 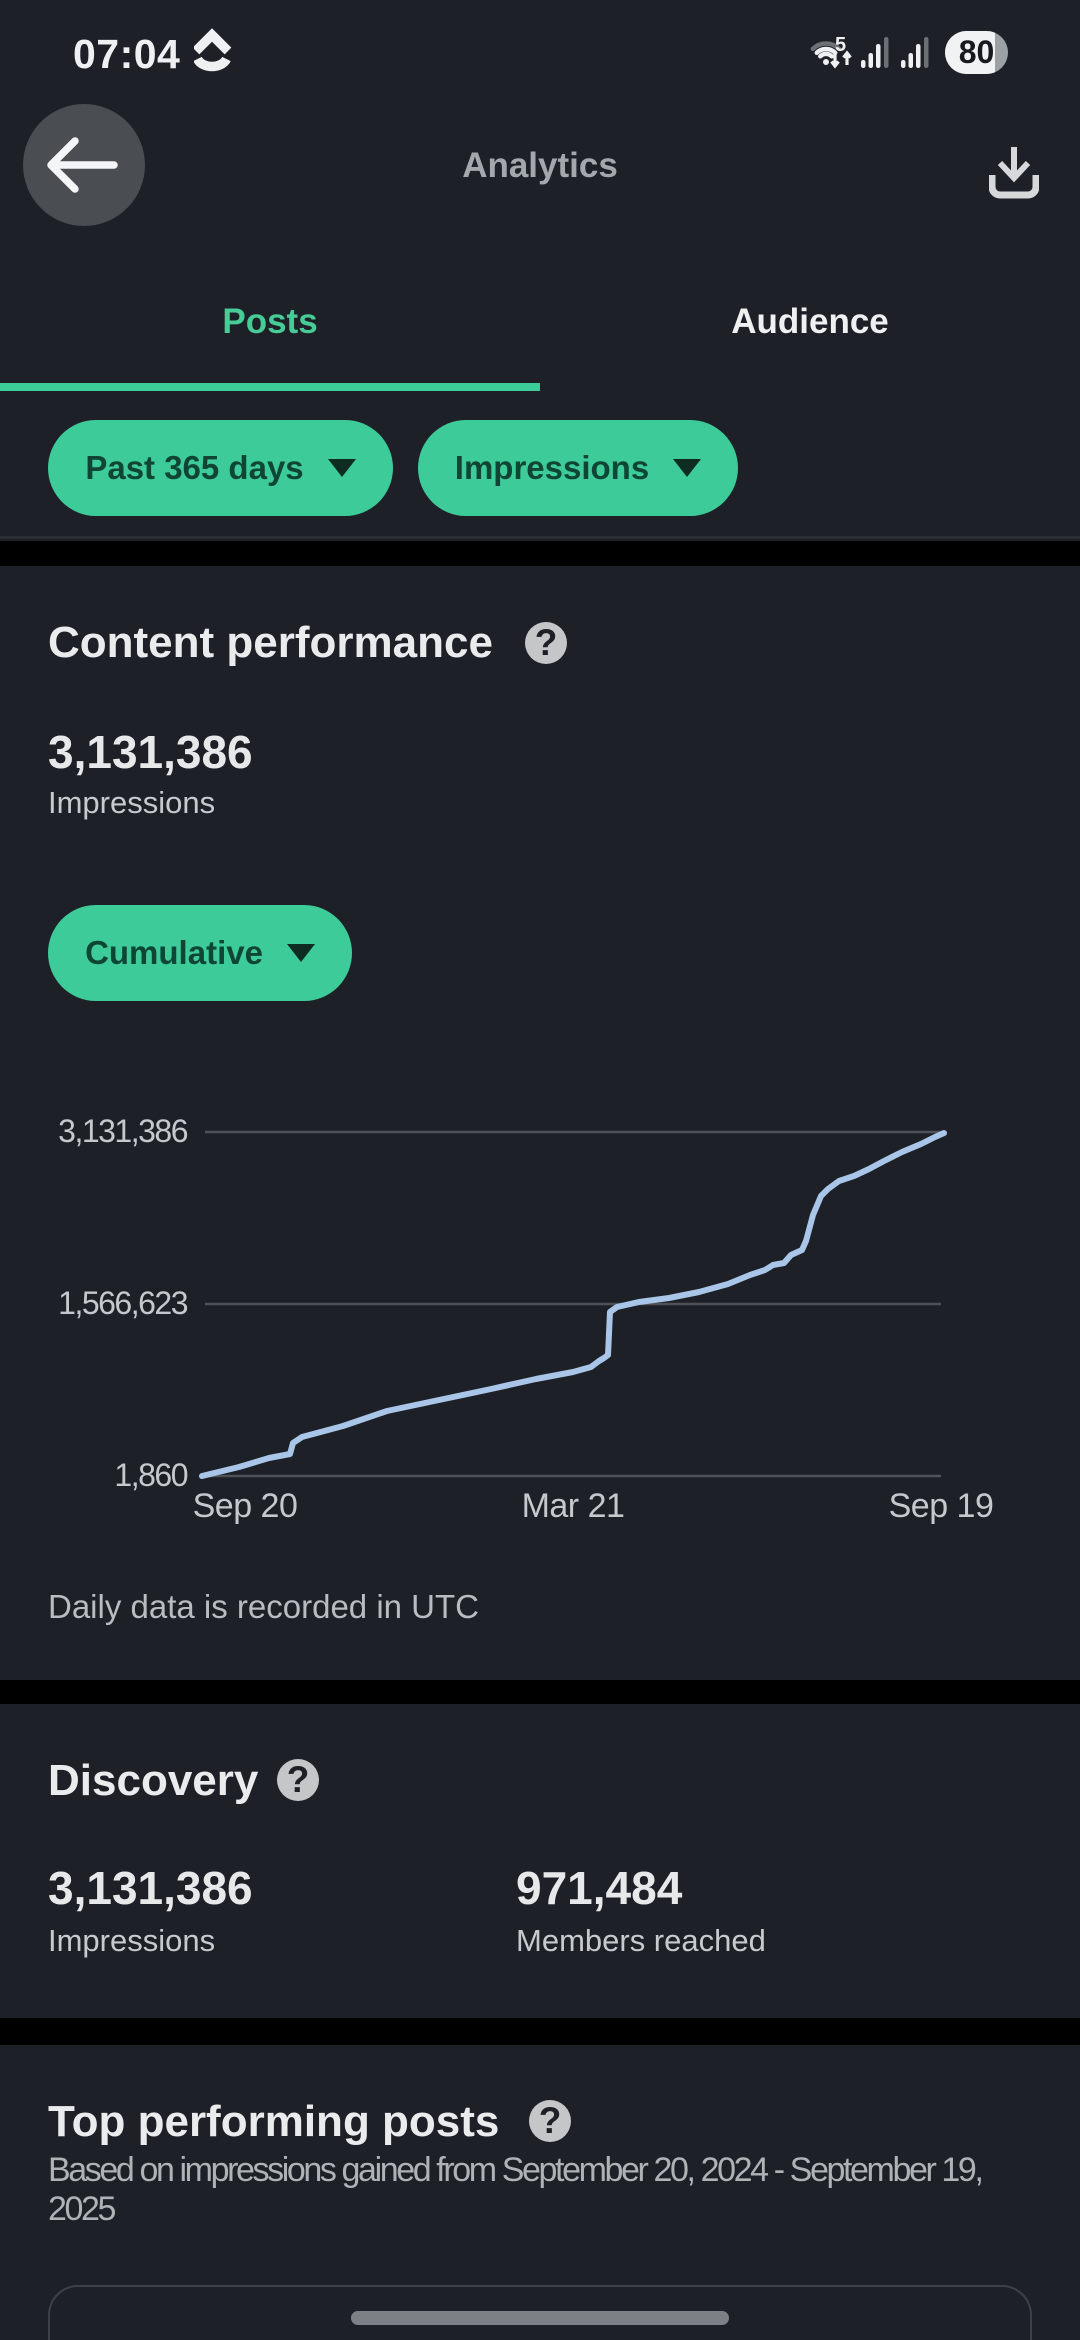 I want to click on svg-text: Mar 21, so click(x=573, y=1506).